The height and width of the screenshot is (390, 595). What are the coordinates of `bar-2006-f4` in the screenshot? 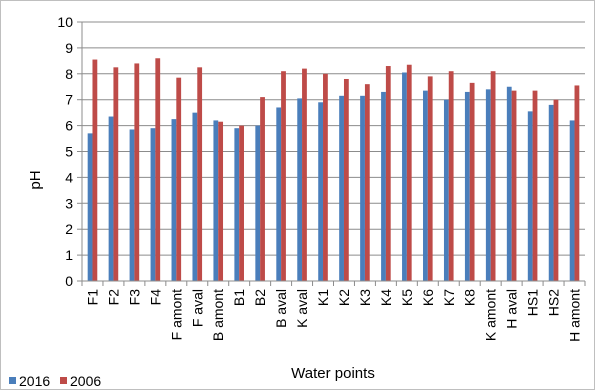 It's located at (158, 170).